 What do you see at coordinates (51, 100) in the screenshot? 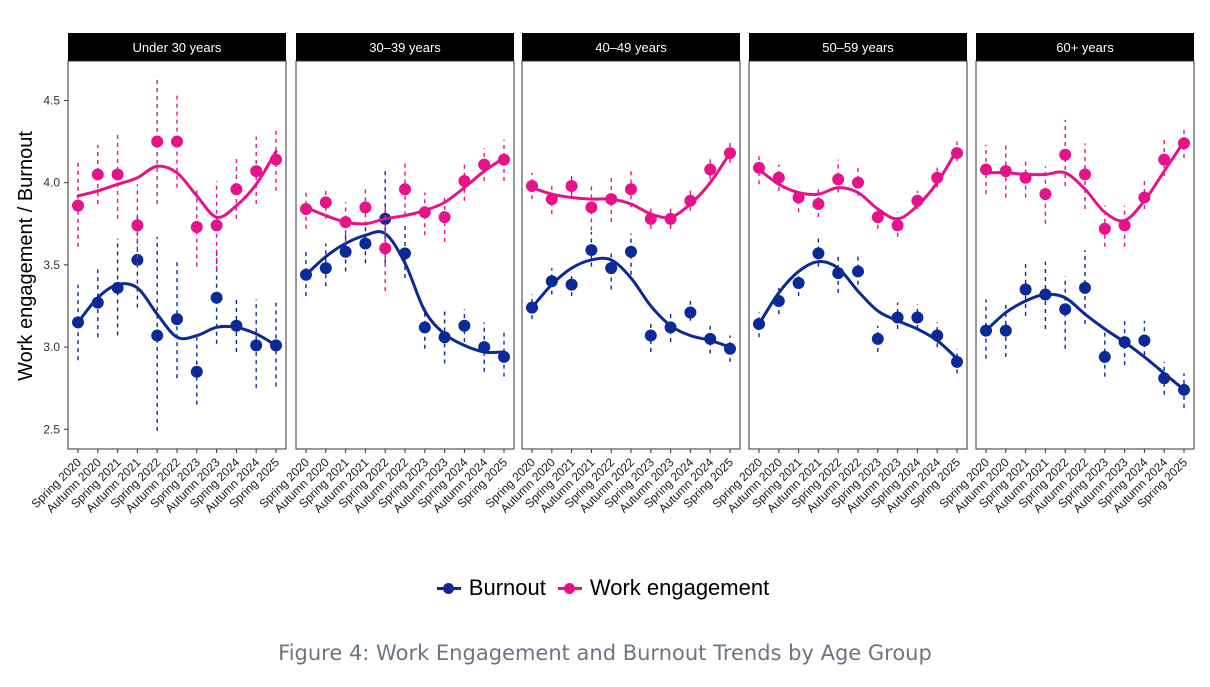
I see `y-tick-label: 4.5` at bounding box center [51, 100].